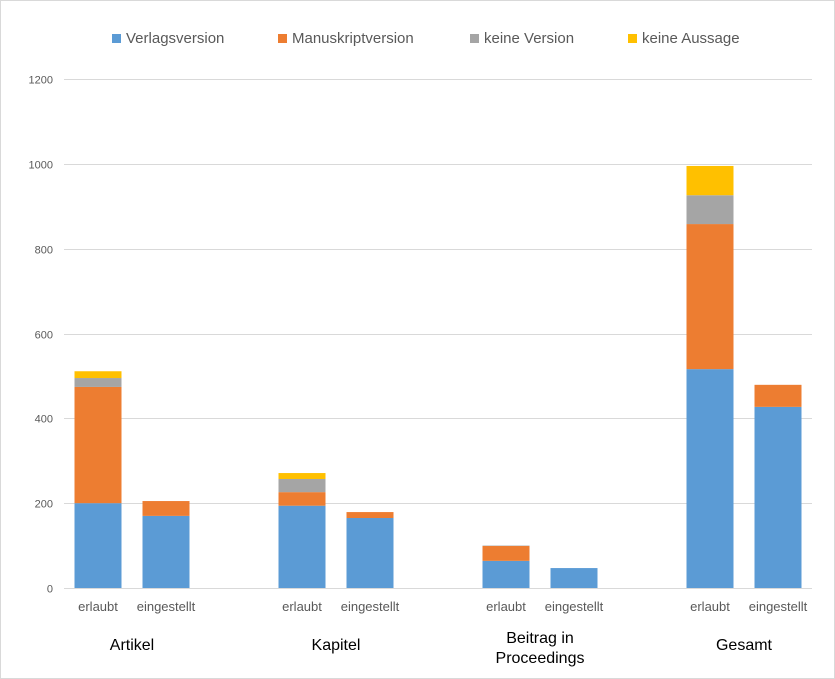 The height and width of the screenshot is (679, 835). I want to click on legend-label: Verlagsversion, so click(175, 38).